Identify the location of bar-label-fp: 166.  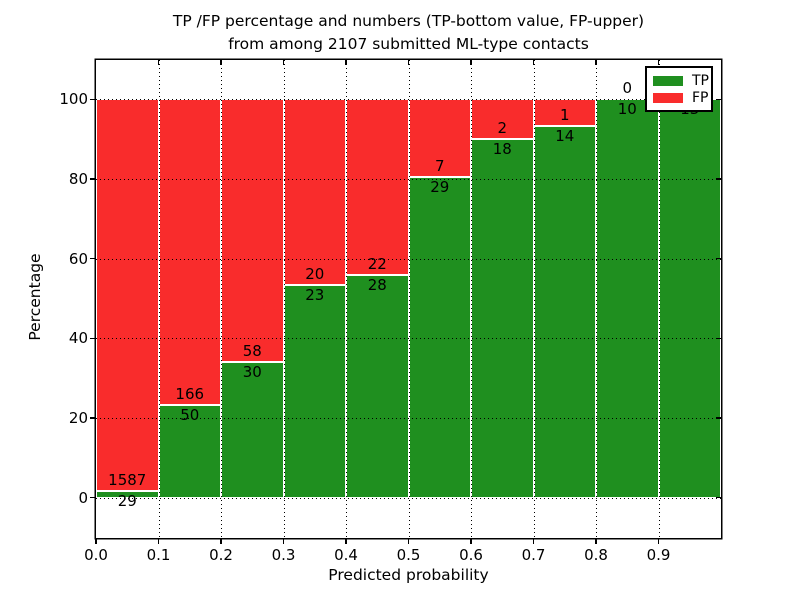
(190, 394).